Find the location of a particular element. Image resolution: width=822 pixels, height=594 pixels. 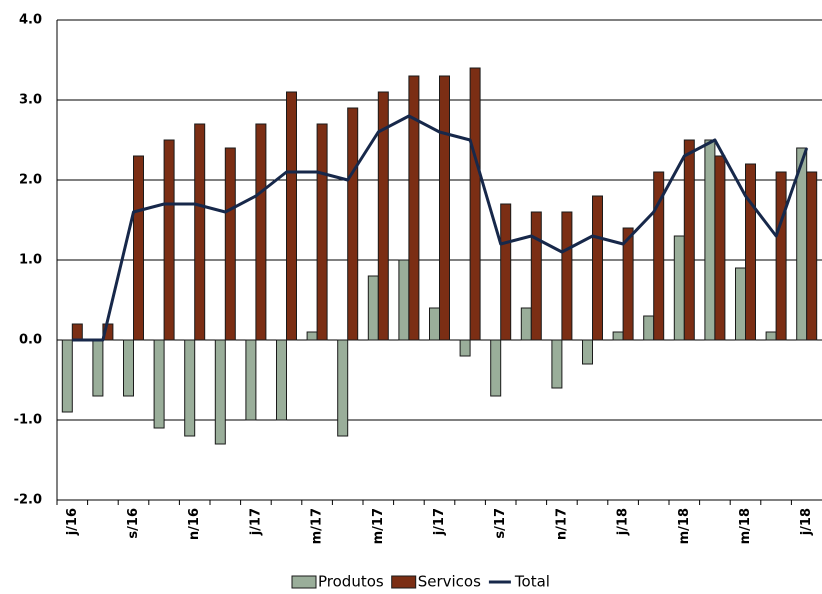

x-tick-label: j/16 is located at coordinates (72, 522).